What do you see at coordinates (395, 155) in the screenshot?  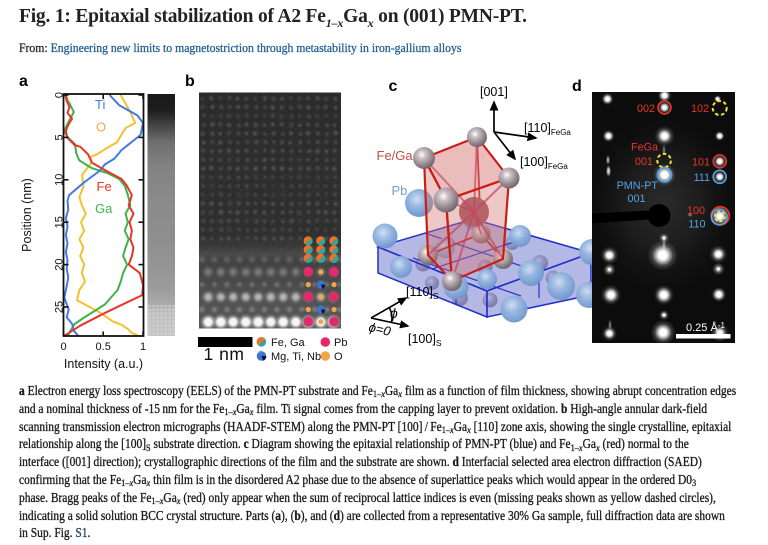 I see `svg-text: Fe/Ga` at bounding box center [395, 155].